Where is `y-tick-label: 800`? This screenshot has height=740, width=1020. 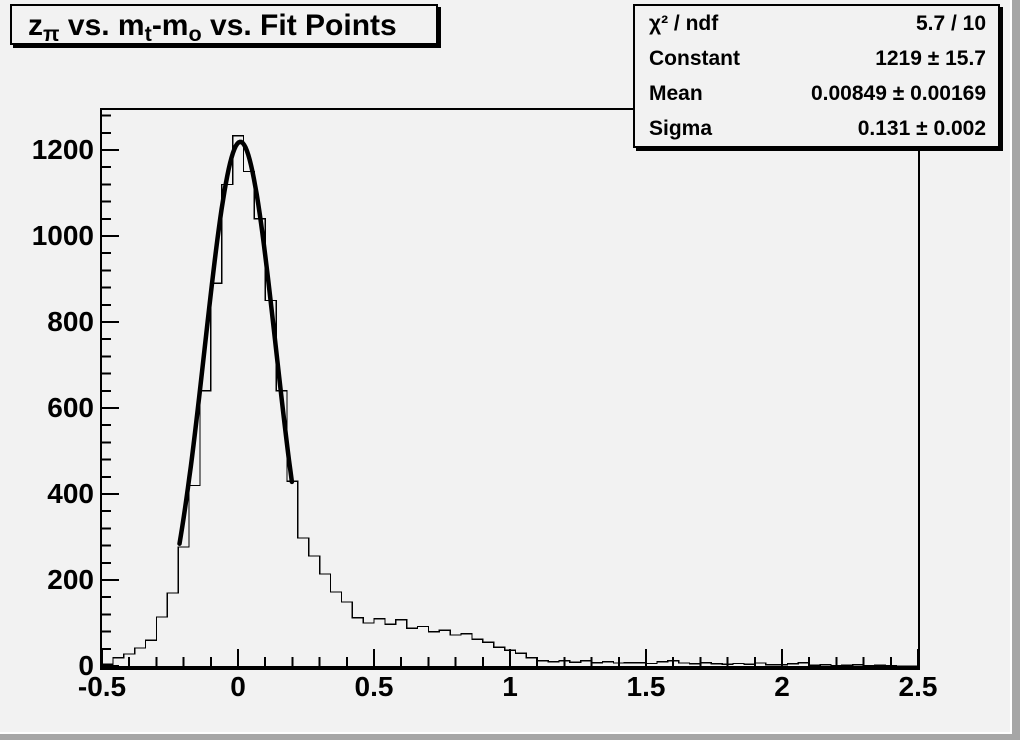 y-tick-label: 800 is located at coordinates (70, 321).